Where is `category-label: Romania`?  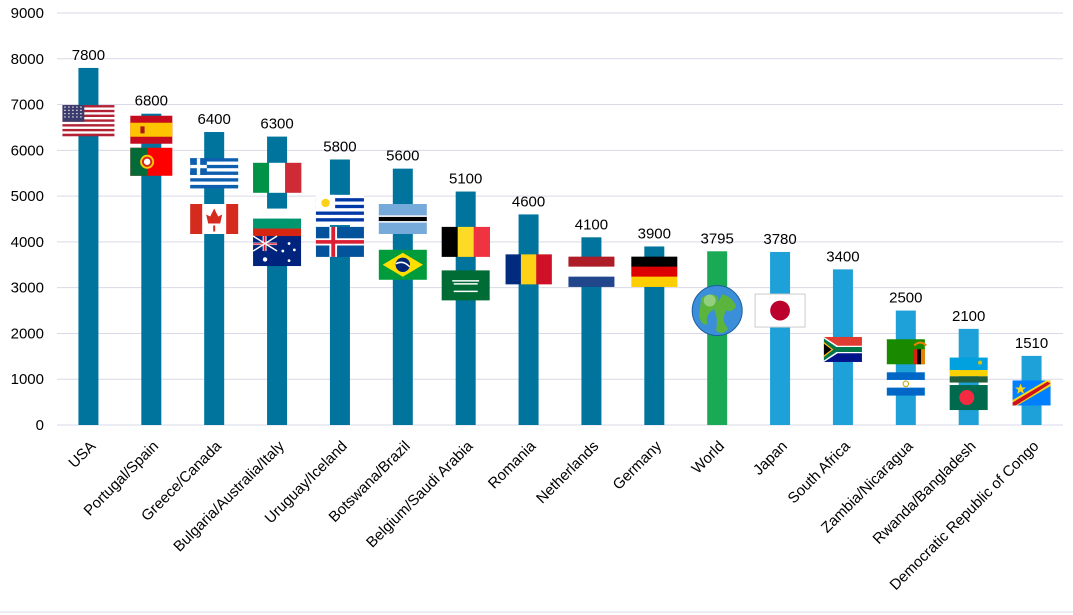
category-label: Romania is located at coordinates (512, 464).